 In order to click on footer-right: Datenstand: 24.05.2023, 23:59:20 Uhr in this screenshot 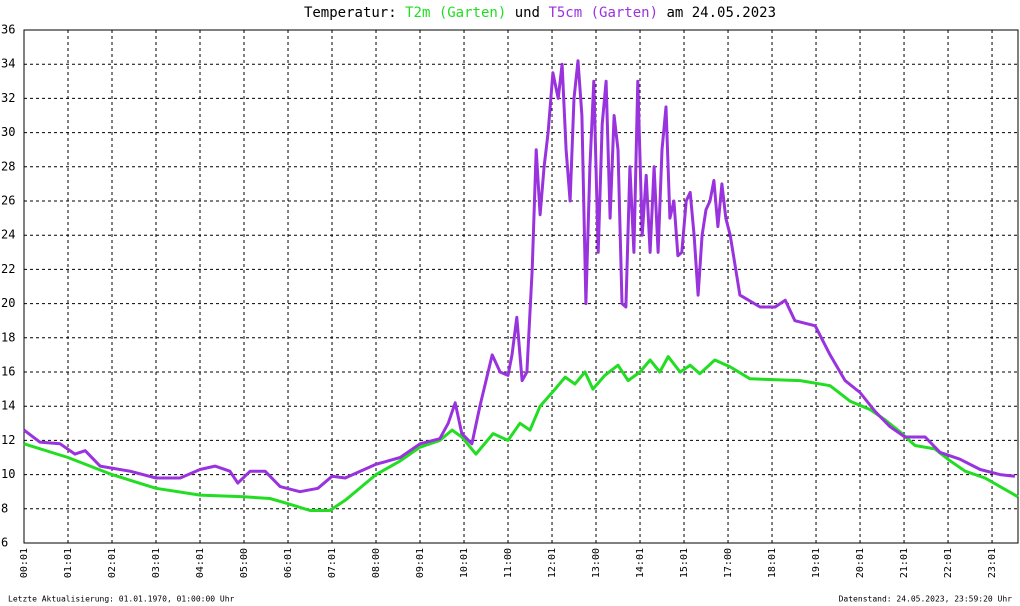, I will do `click(926, 599)`.